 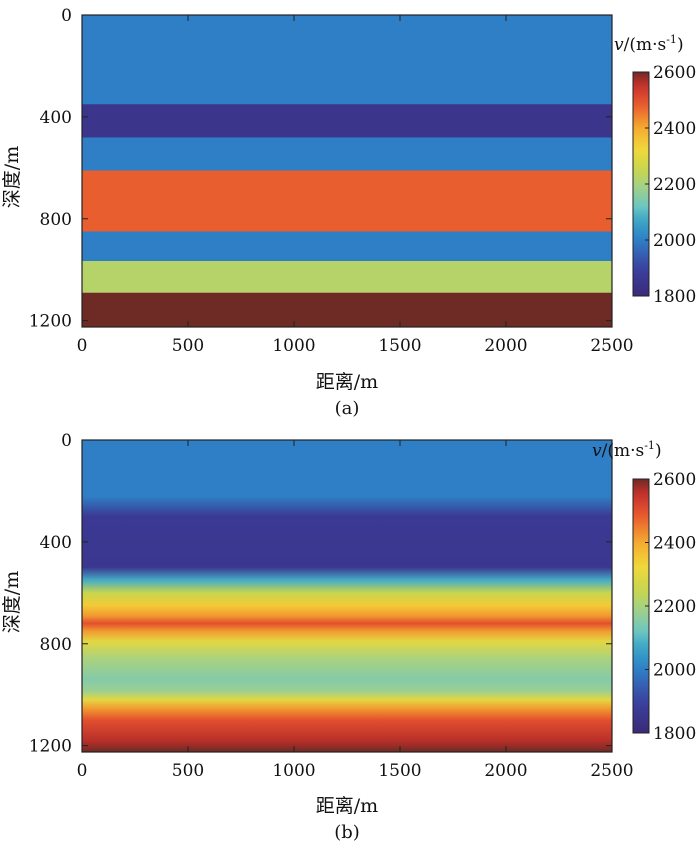 What do you see at coordinates (347, 832) in the screenshot?
I see `panel-label: (b)` at bounding box center [347, 832].